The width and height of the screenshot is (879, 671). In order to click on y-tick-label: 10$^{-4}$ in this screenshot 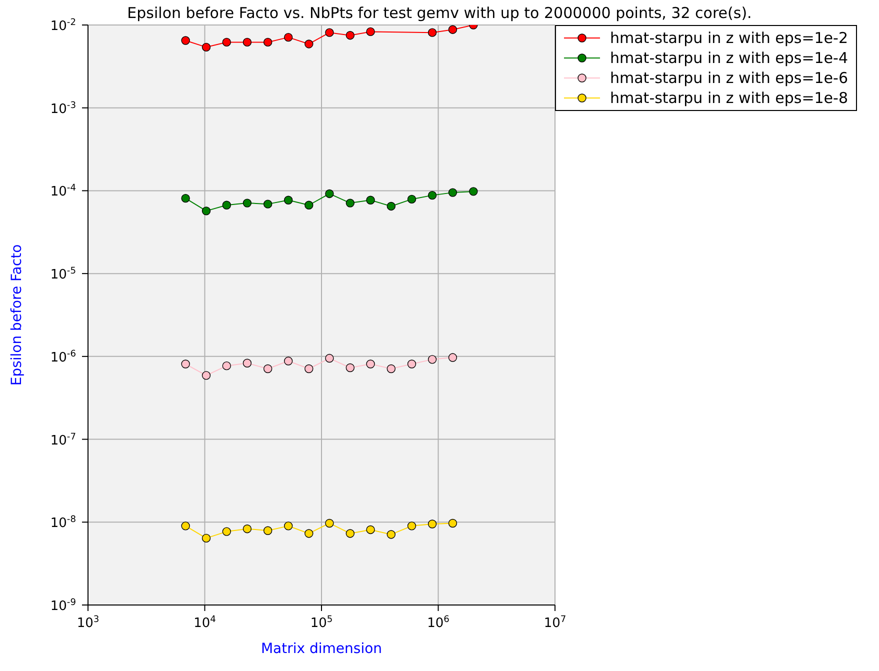, I will do `click(63, 192)`.